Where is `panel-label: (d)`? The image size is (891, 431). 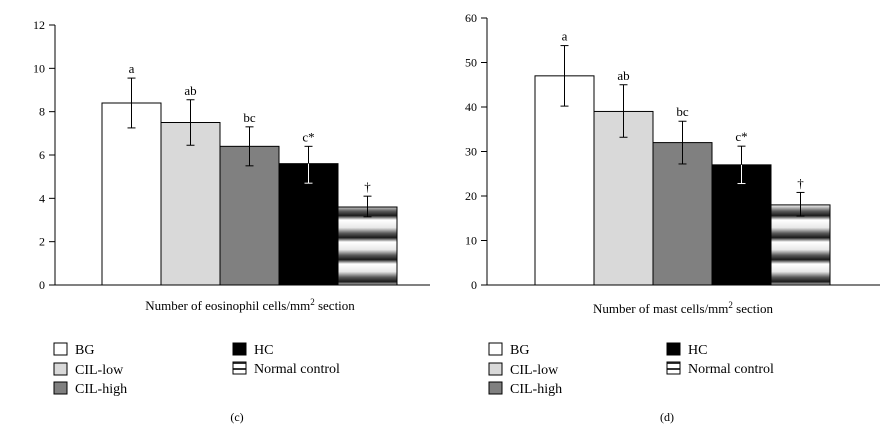
panel-label: (d) is located at coordinates (667, 417).